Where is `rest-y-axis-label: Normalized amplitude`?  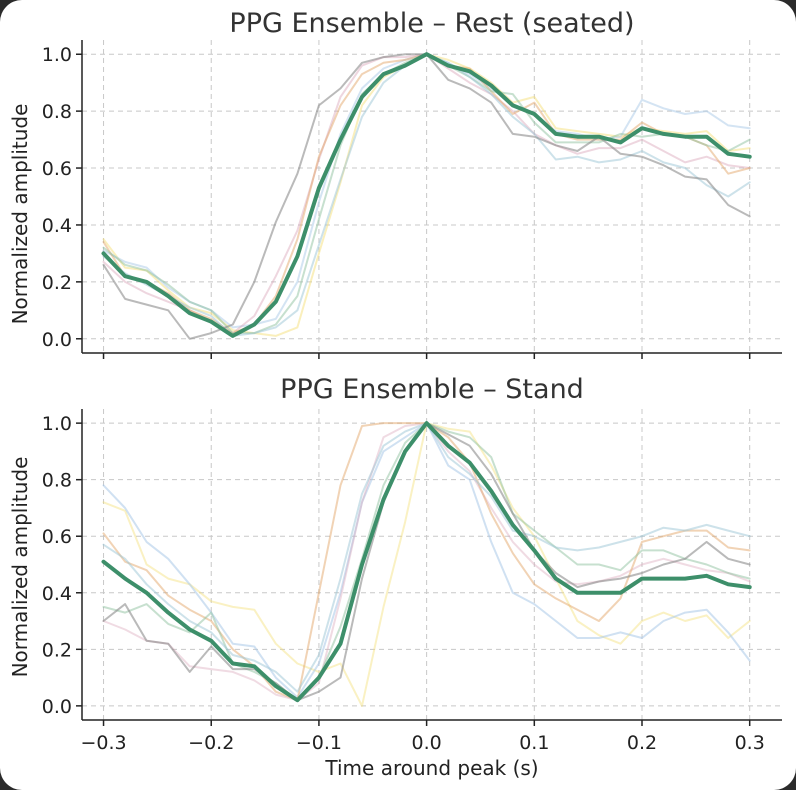 rest-y-axis-label: Normalized amplitude is located at coordinates (20, 214).